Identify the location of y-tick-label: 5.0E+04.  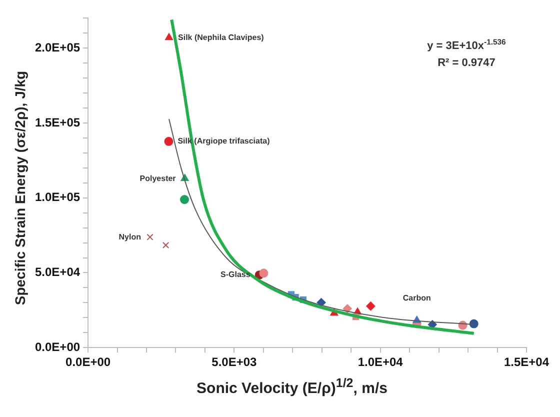
(57, 272).